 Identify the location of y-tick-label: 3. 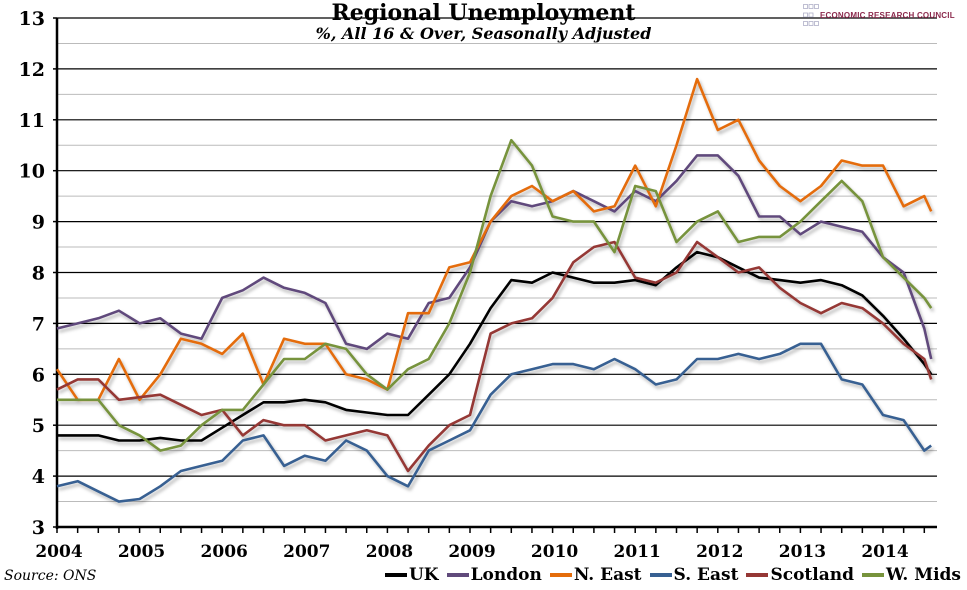
(38, 528).